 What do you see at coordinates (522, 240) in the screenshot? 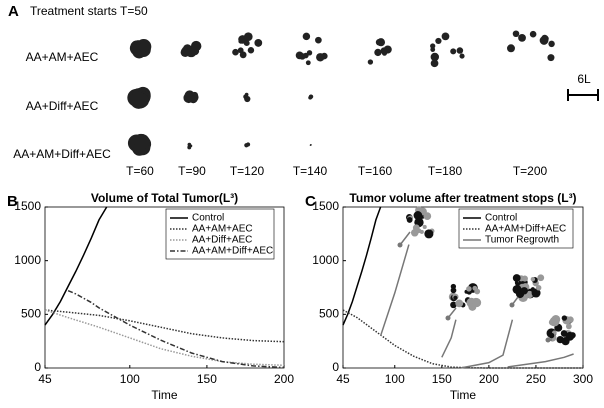
I see `legend-label: Tumor Regrowth` at bounding box center [522, 240].